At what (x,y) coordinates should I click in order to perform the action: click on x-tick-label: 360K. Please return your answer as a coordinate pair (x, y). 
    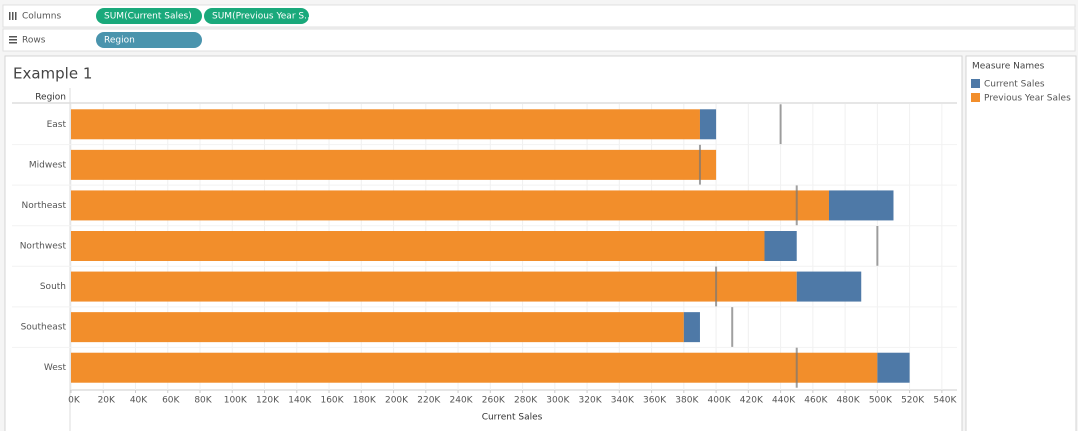
    Looking at the image, I should click on (655, 401).